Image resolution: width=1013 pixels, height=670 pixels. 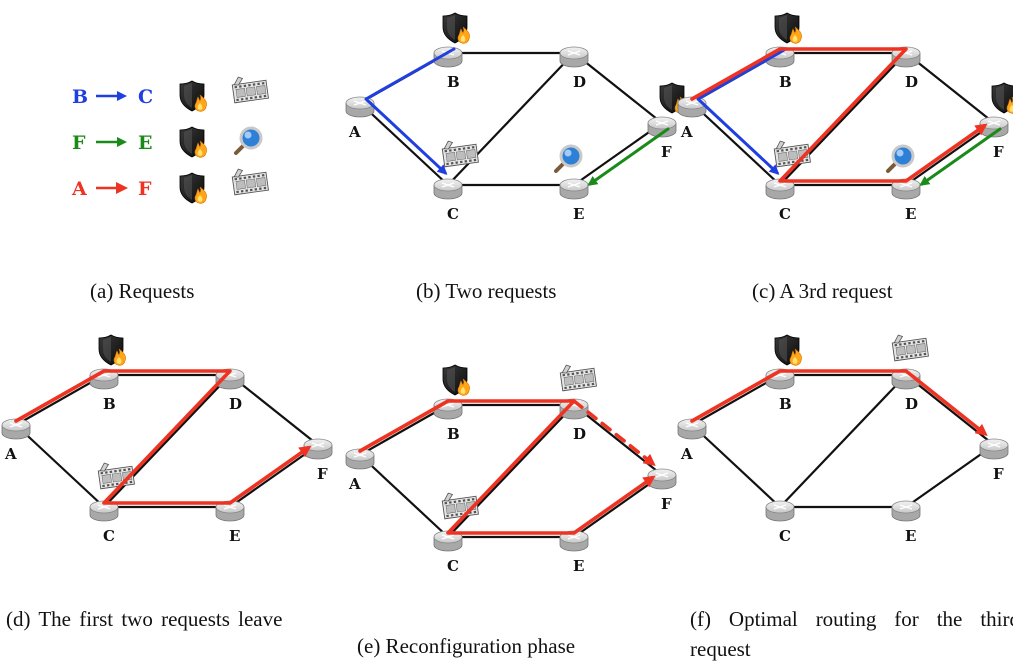 I want to click on caption-c: (c) A 3rd request, so click(x=822, y=291).